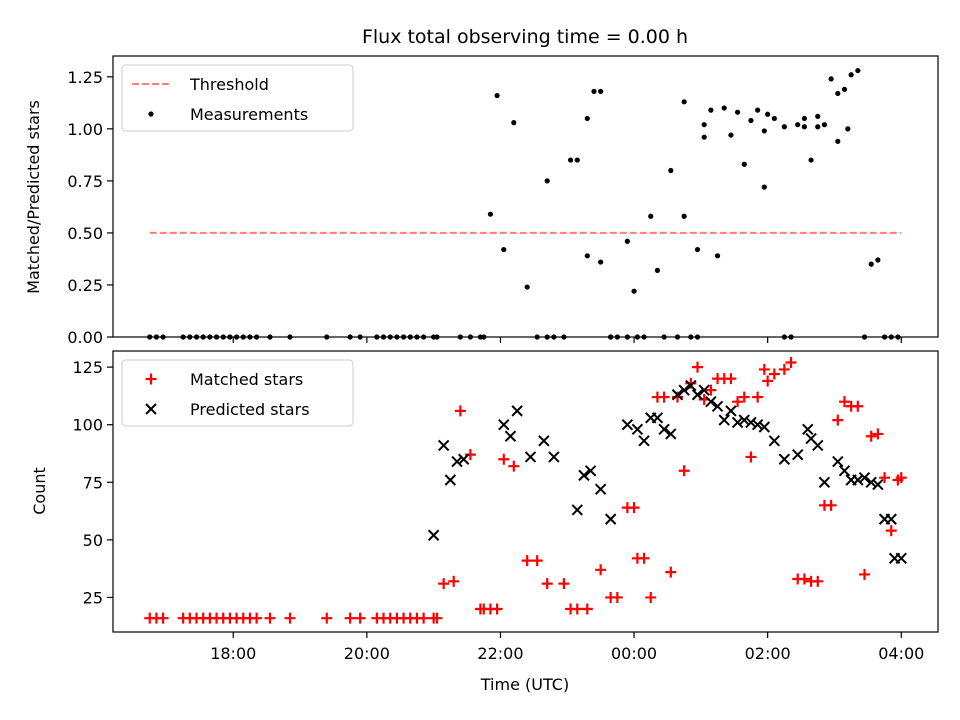 The width and height of the screenshot is (960, 720). Describe the element at coordinates (524, 684) in the screenshot. I see `x-axis-label: Time (UTC)` at that location.